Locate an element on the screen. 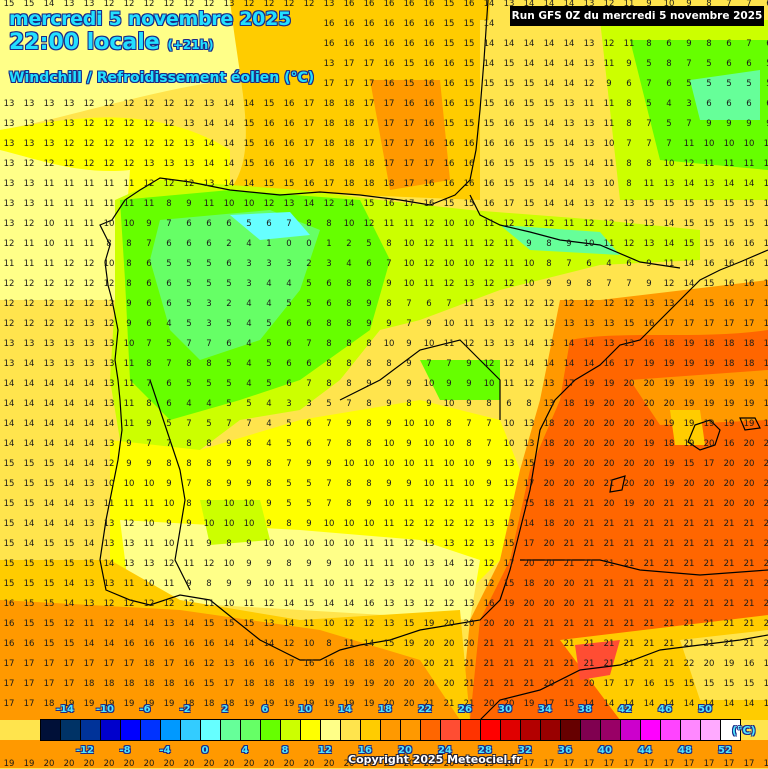 The height and width of the screenshot is (769, 768). colorbar-bottom-label: 44 is located at coordinates (645, 750).